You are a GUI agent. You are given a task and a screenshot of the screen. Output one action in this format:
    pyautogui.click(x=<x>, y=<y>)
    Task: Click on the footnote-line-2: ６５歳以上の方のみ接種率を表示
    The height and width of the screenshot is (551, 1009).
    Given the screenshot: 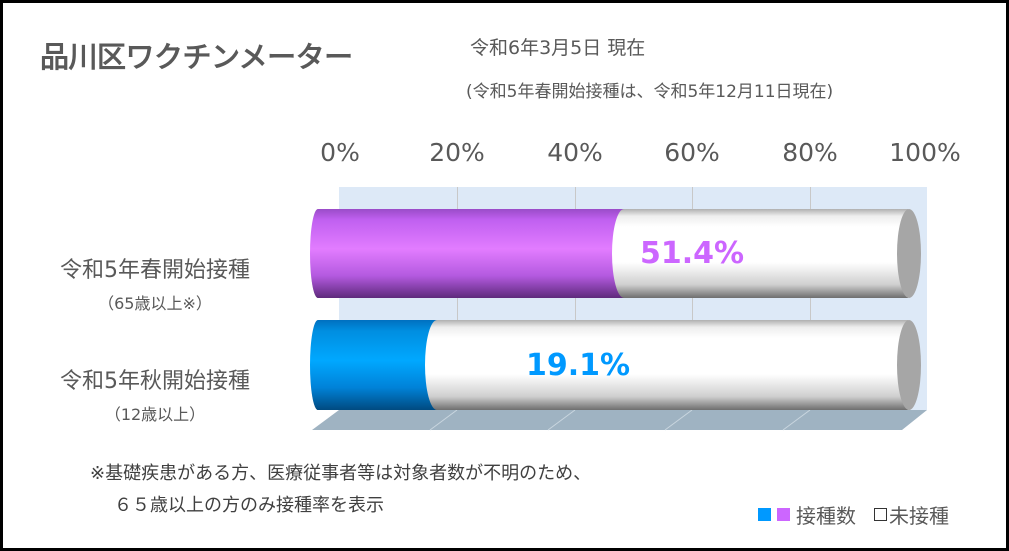 What is the action you would take?
    pyautogui.click(x=249, y=505)
    